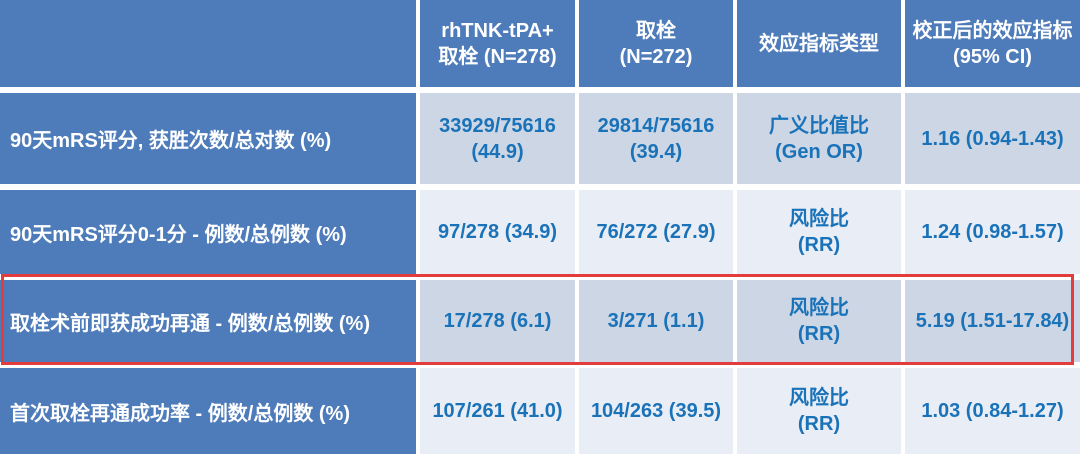 The height and width of the screenshot is (454, 1080). I want to click on column-header-line: 校正后的效应指标, so click(992, 30).